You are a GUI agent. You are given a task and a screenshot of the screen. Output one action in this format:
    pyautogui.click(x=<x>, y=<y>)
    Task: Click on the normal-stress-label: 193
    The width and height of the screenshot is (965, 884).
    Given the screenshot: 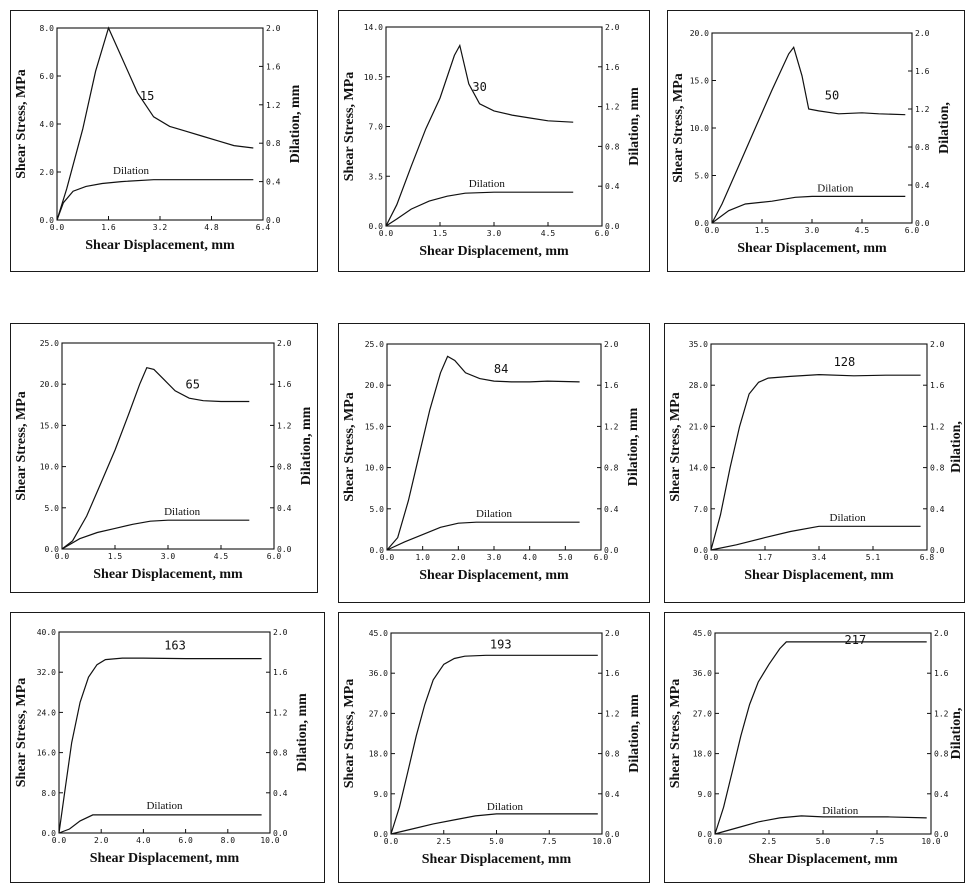 What is the action you would take?
    pyautogui.click(x=501, y=645)
    